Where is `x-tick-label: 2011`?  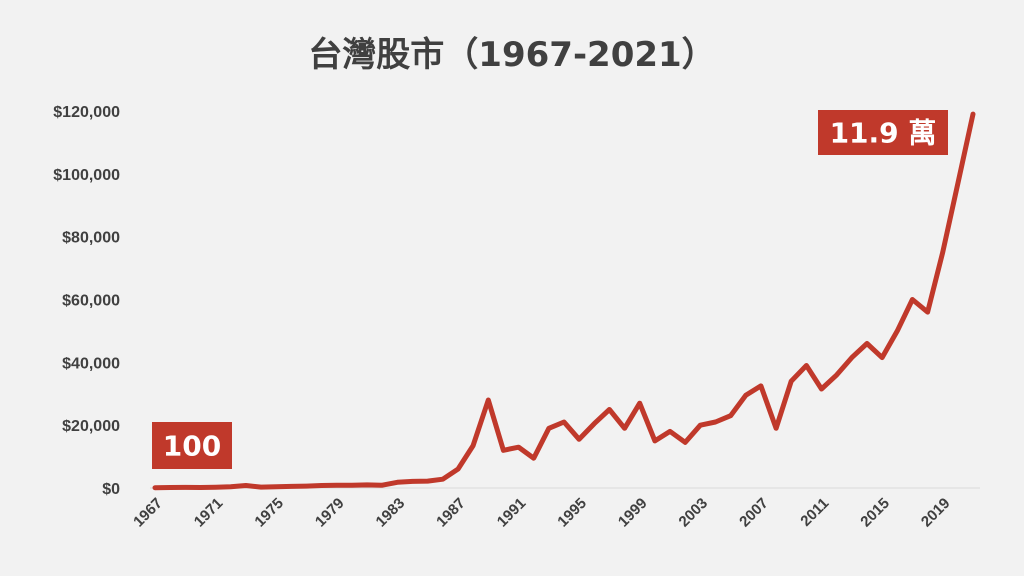 x-tick-label: 2011 is located at coordinates (814, 512).